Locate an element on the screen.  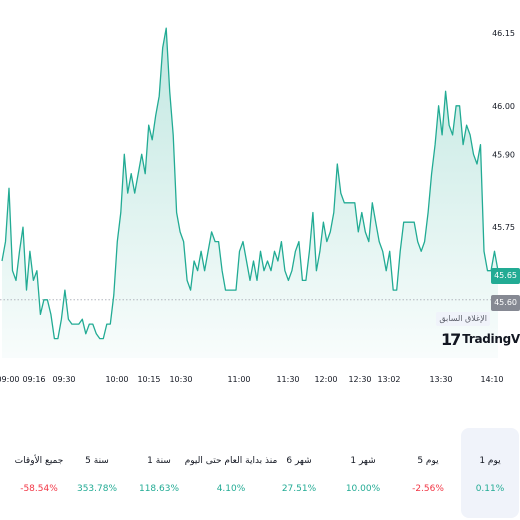
y-tick-label: 45.75 is located at coordinates (503, 227).